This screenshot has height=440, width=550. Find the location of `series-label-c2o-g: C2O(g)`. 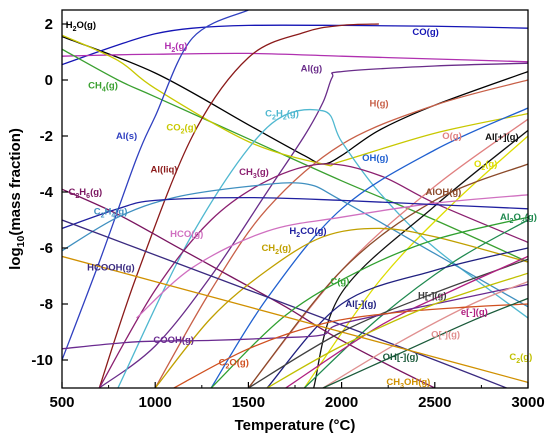

series-label-c2o-g: C2O(g) is located at coordinates (234, 364).